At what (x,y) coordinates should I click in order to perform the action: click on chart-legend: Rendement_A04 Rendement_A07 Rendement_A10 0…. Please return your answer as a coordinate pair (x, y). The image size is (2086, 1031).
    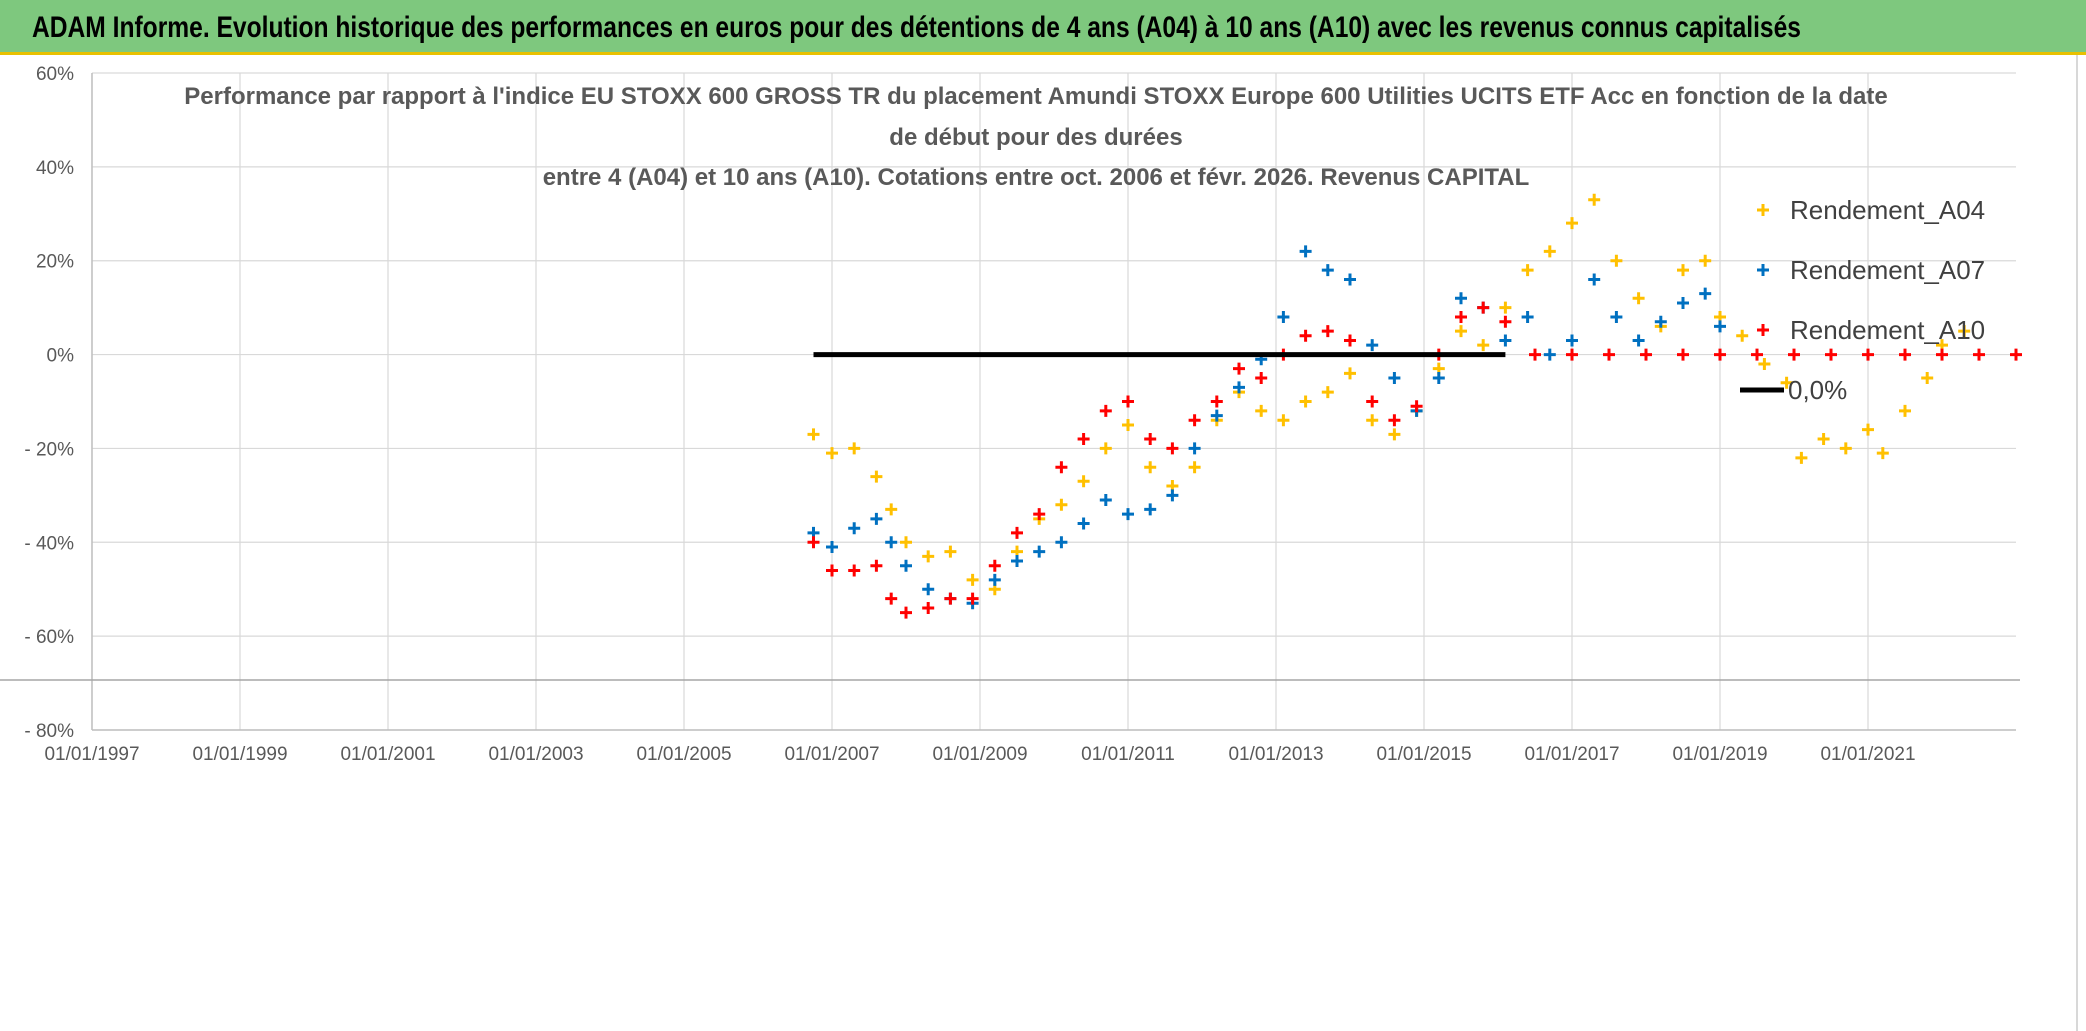
    Looking at the image, I should click on (1862, 300).